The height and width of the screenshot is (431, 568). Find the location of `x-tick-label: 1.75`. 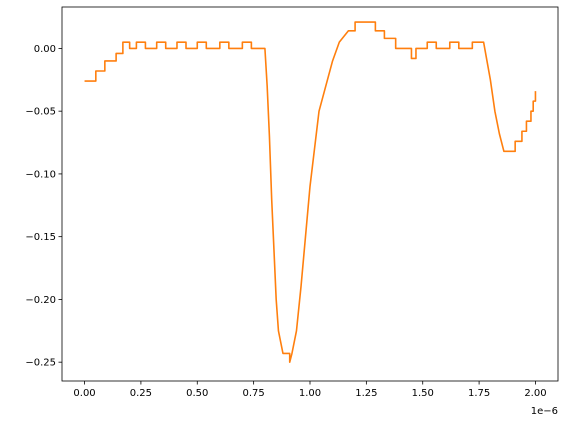

x-tick-label: 1.75 is located at coordinates (479, 393).